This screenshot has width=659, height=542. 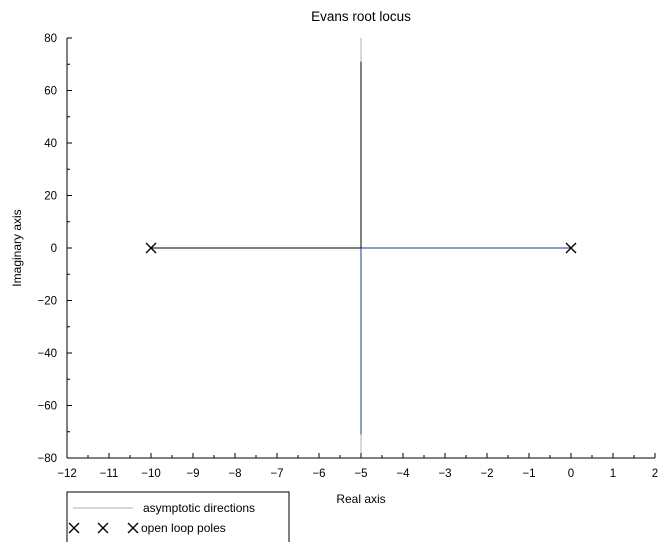 I want to click on x-axis-title: Real axis, so click(x=360, y=499).